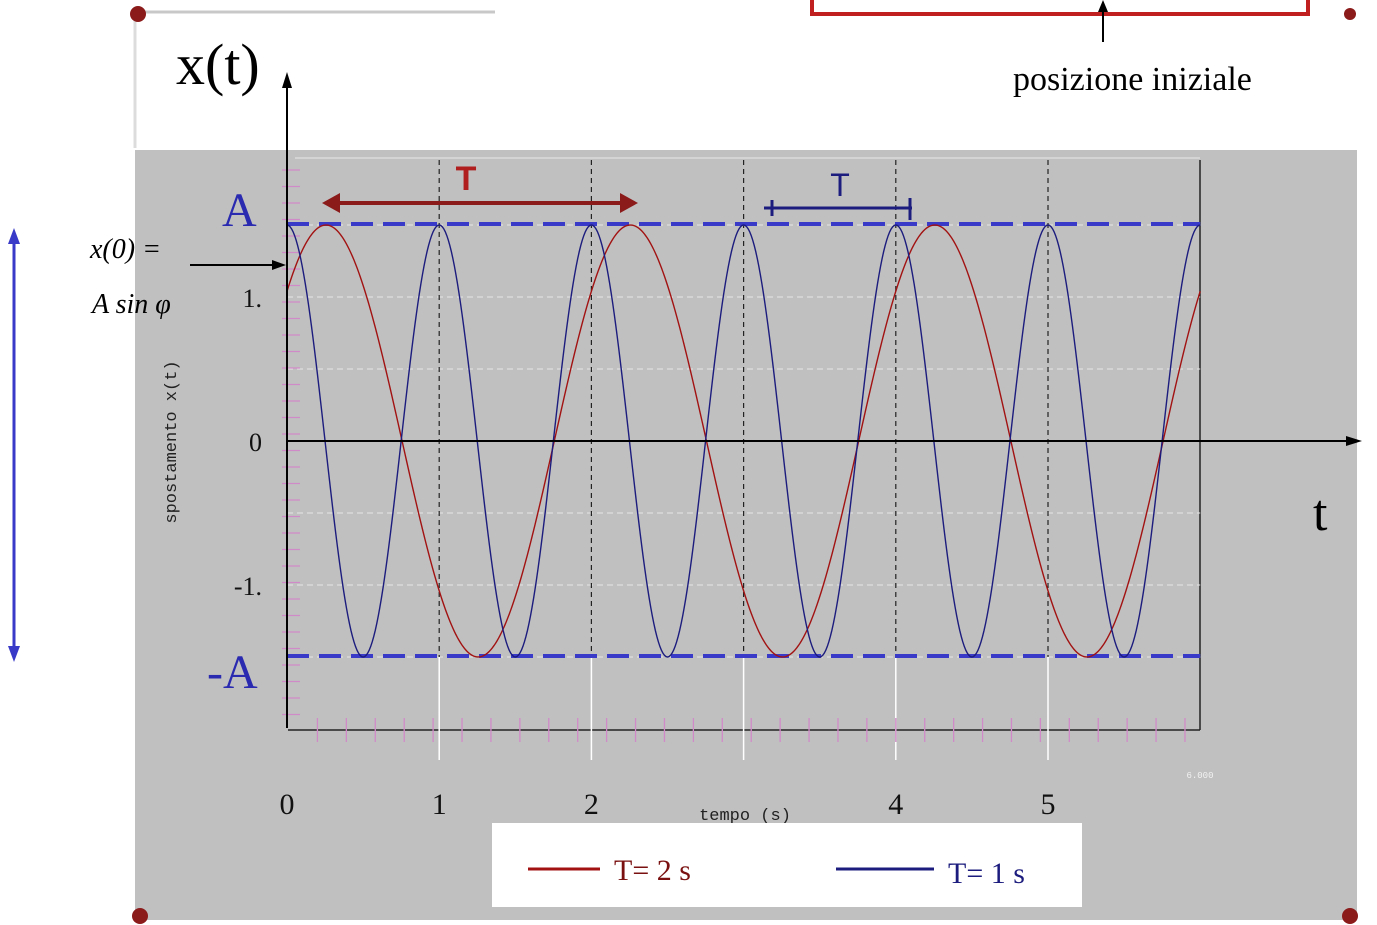 Image resolution: width=1377 pixels, height=925 pixels. Describe the element at coordinates (239, 210) in the screenshot. I see `amplitude-top-label: A` at that location.